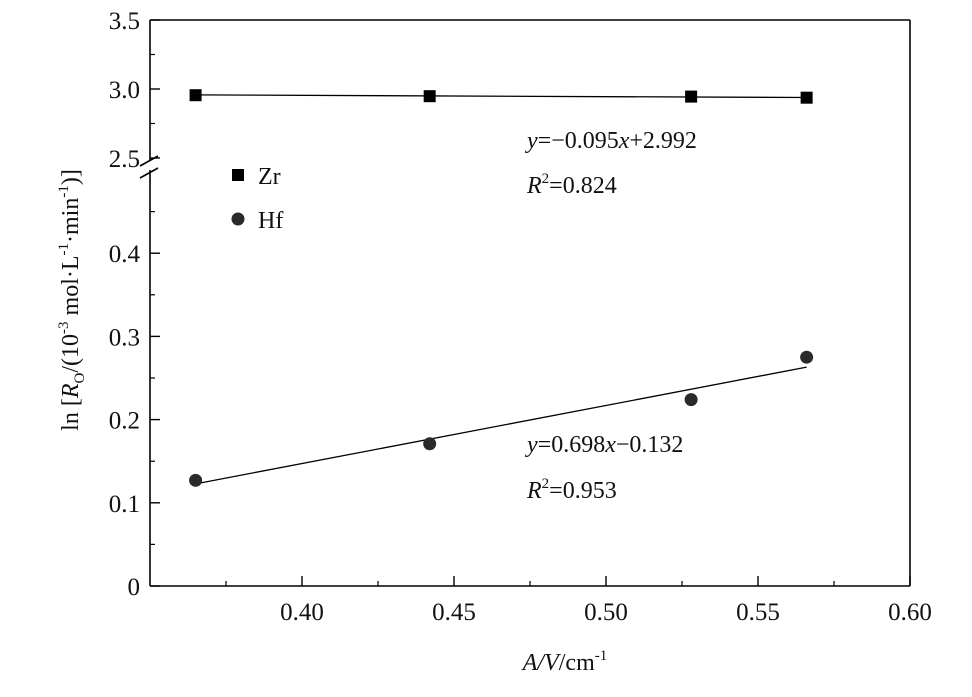 Image resolution: width=972 pixels, height=697 pixels. I want to click on y-tick-label: 0.3, so click(124, 337).